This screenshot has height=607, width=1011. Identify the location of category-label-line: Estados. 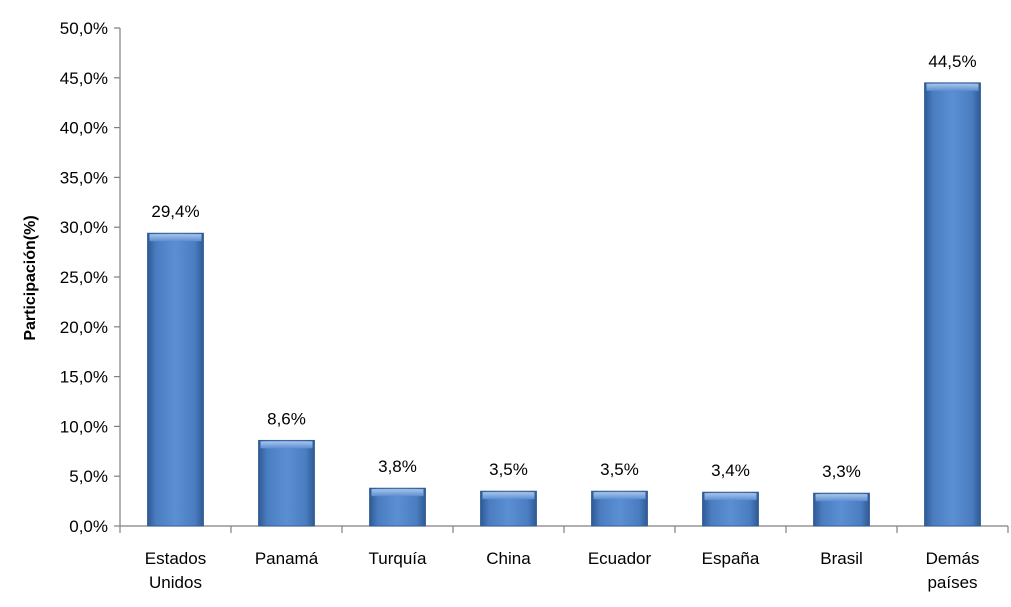
(175, 558).